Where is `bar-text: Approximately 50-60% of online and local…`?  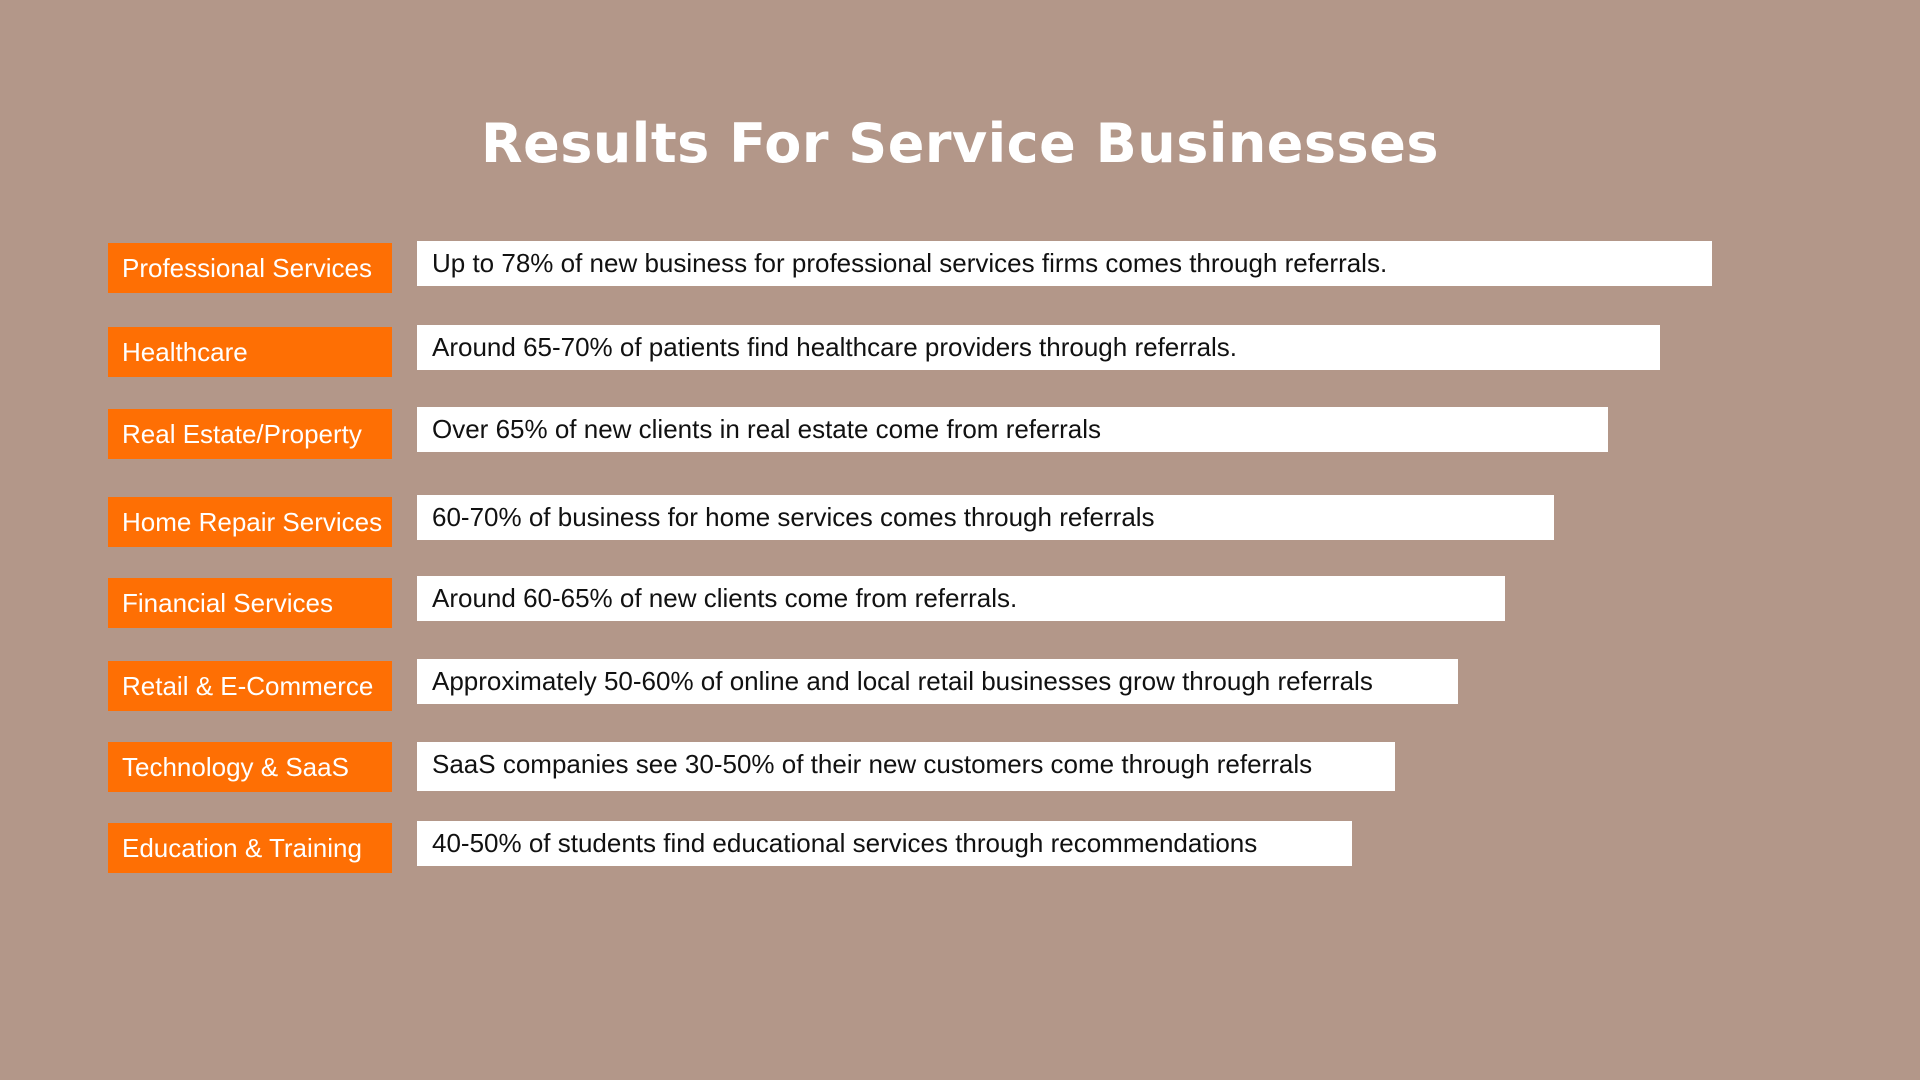
bar-text: Approximately 50-60% of online and local… is located at coordinates (902, 681).